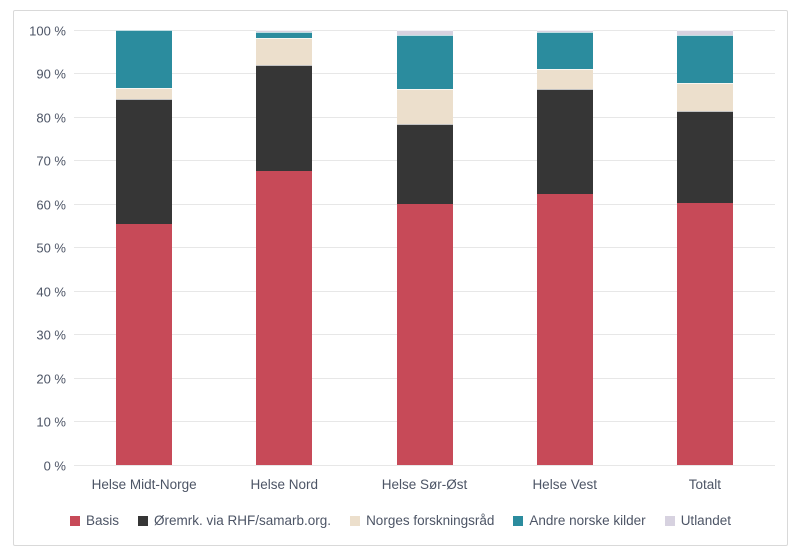  What do you see at coordinates (284, 317) in the screenshot?
I see `segment-basis-helse-nord` at bounding box center [284, 317].